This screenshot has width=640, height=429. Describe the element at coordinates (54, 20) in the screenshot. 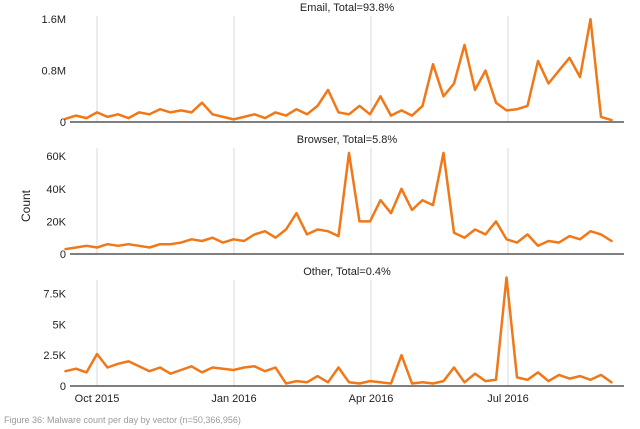

I see `y-tick-label: 1.6M` at that location.